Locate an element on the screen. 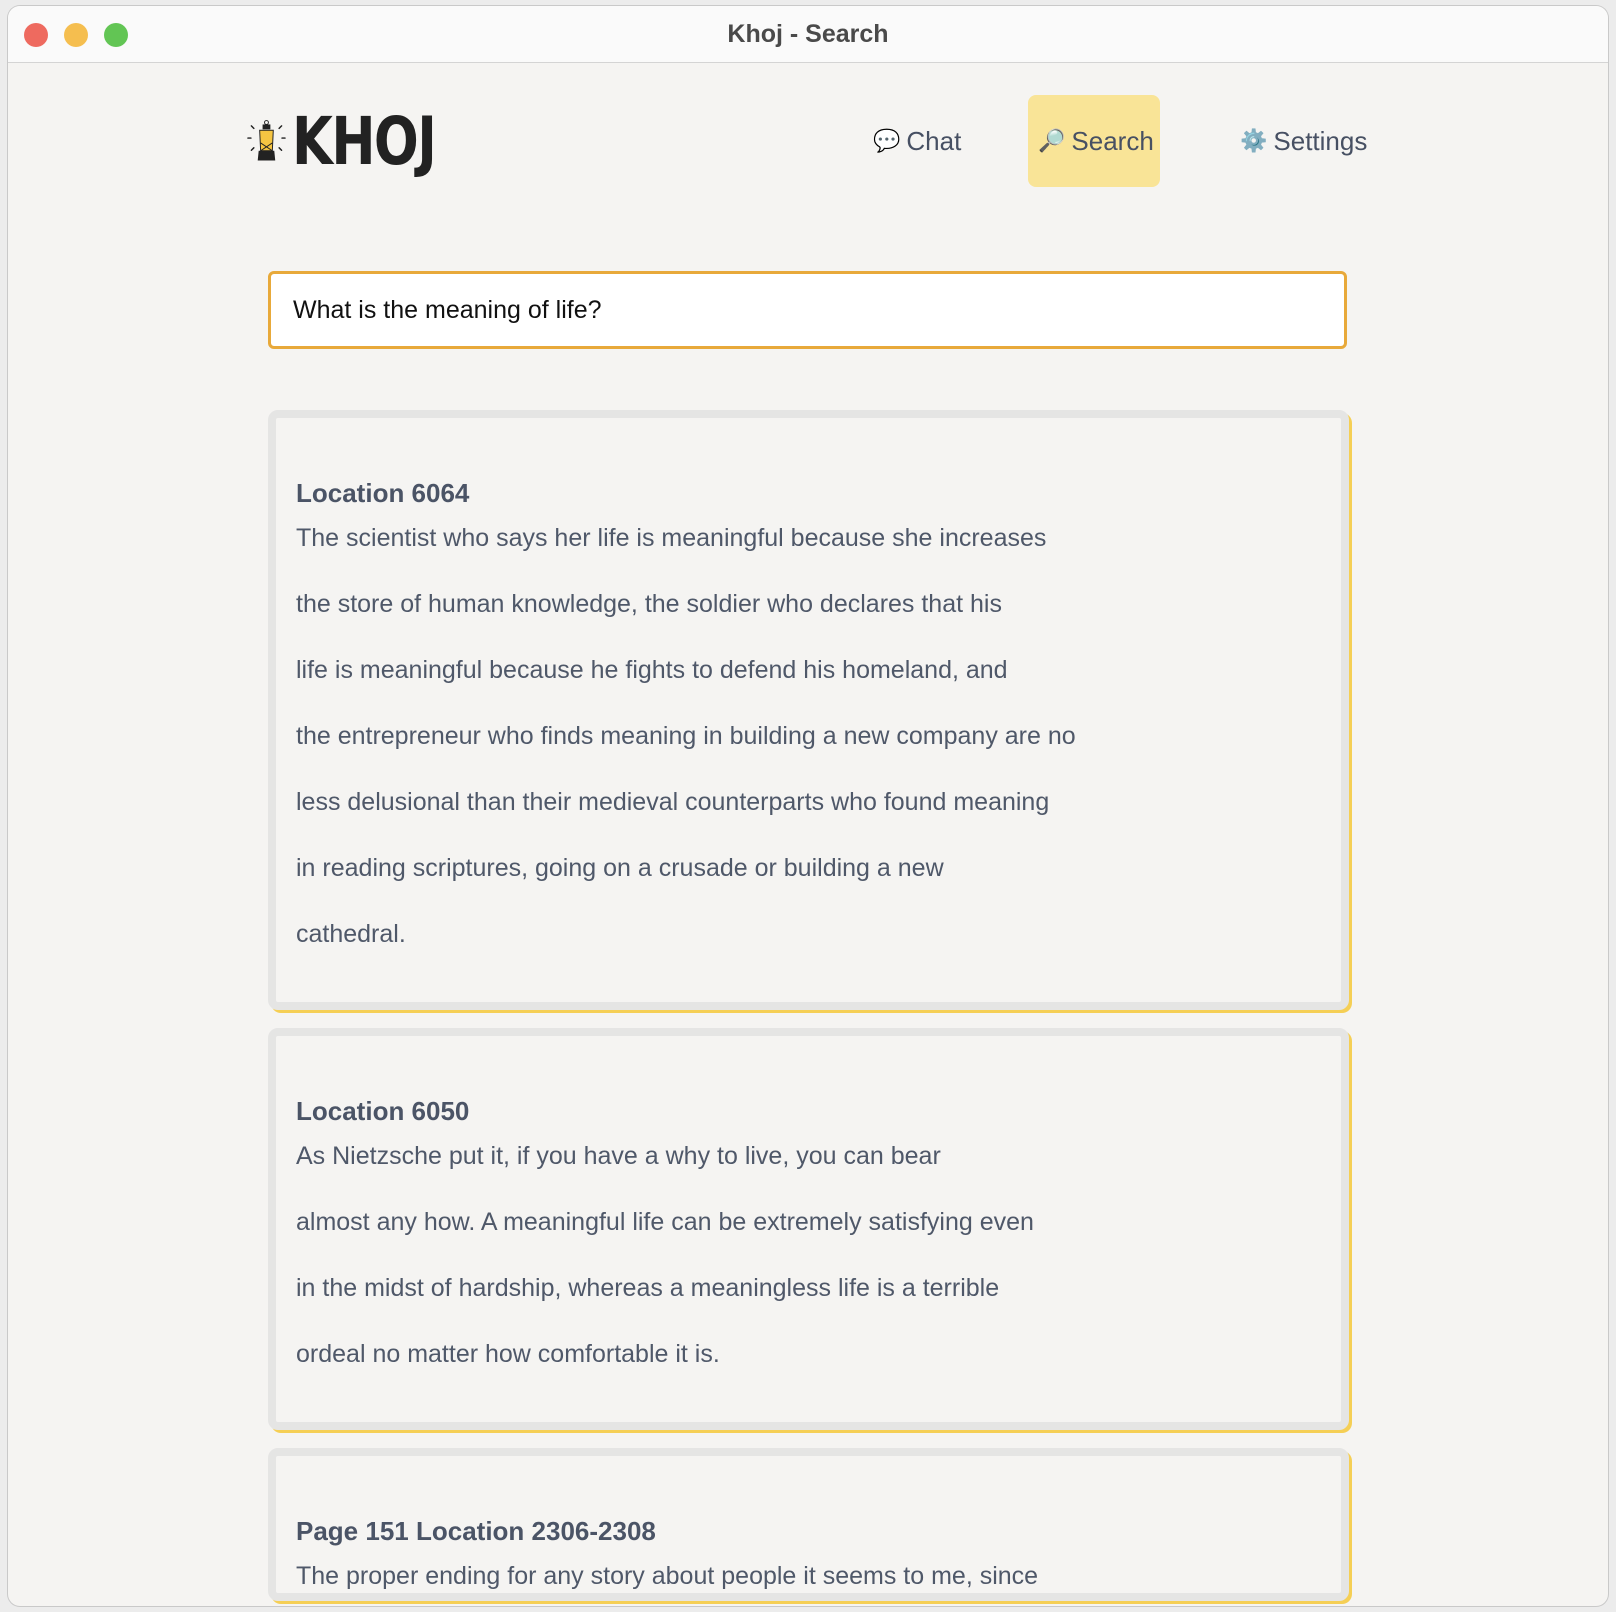 This screenshot has width=1616, height=1612. logo-text: KHOJ is located at coordinates (364, 141).